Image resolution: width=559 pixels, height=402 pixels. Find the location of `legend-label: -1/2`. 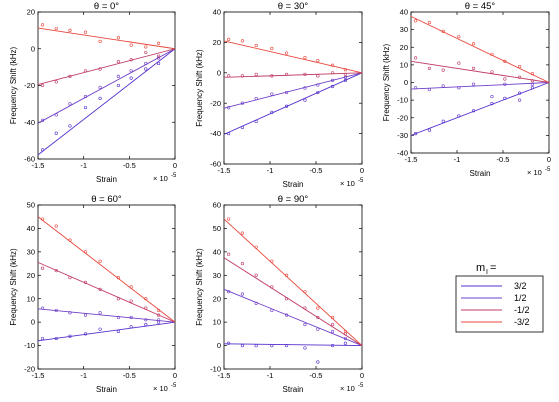

legend-label: -1/2 is located at coordinates (522, 310).